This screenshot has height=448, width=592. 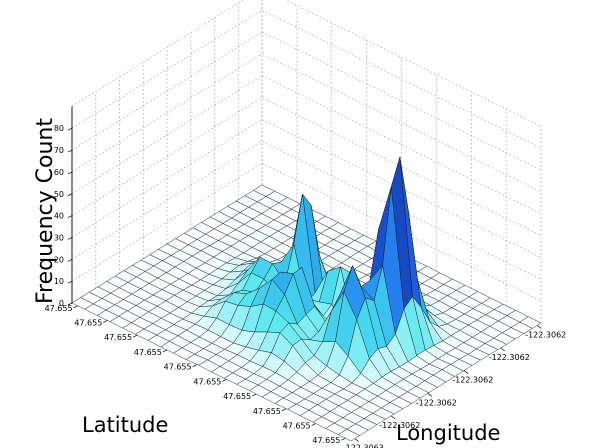 What do you see at coordinates (59, 128) in the screenshot?
I see `z-tick-label: 80` at bounding box center [59, 128].